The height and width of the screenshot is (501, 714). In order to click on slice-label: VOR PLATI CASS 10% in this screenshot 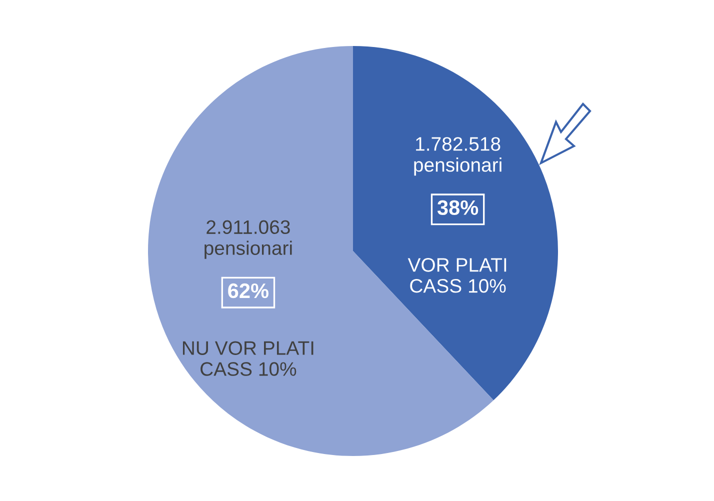, I will do `click(457, 275)`.